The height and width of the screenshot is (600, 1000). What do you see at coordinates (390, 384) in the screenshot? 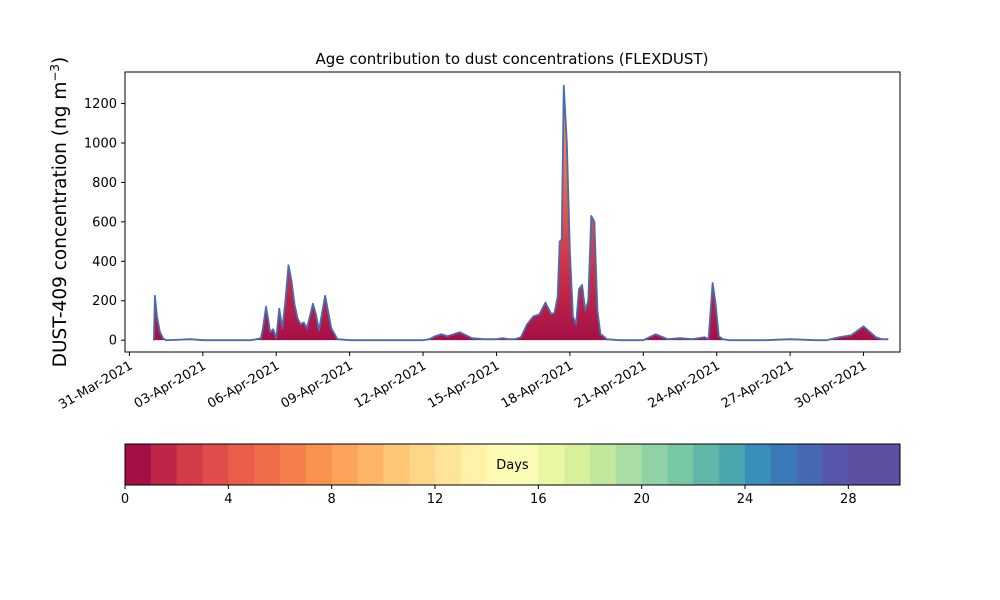
I see `x-tick-label-4: 12-Apr-2021` at bounding box center [390, 384].